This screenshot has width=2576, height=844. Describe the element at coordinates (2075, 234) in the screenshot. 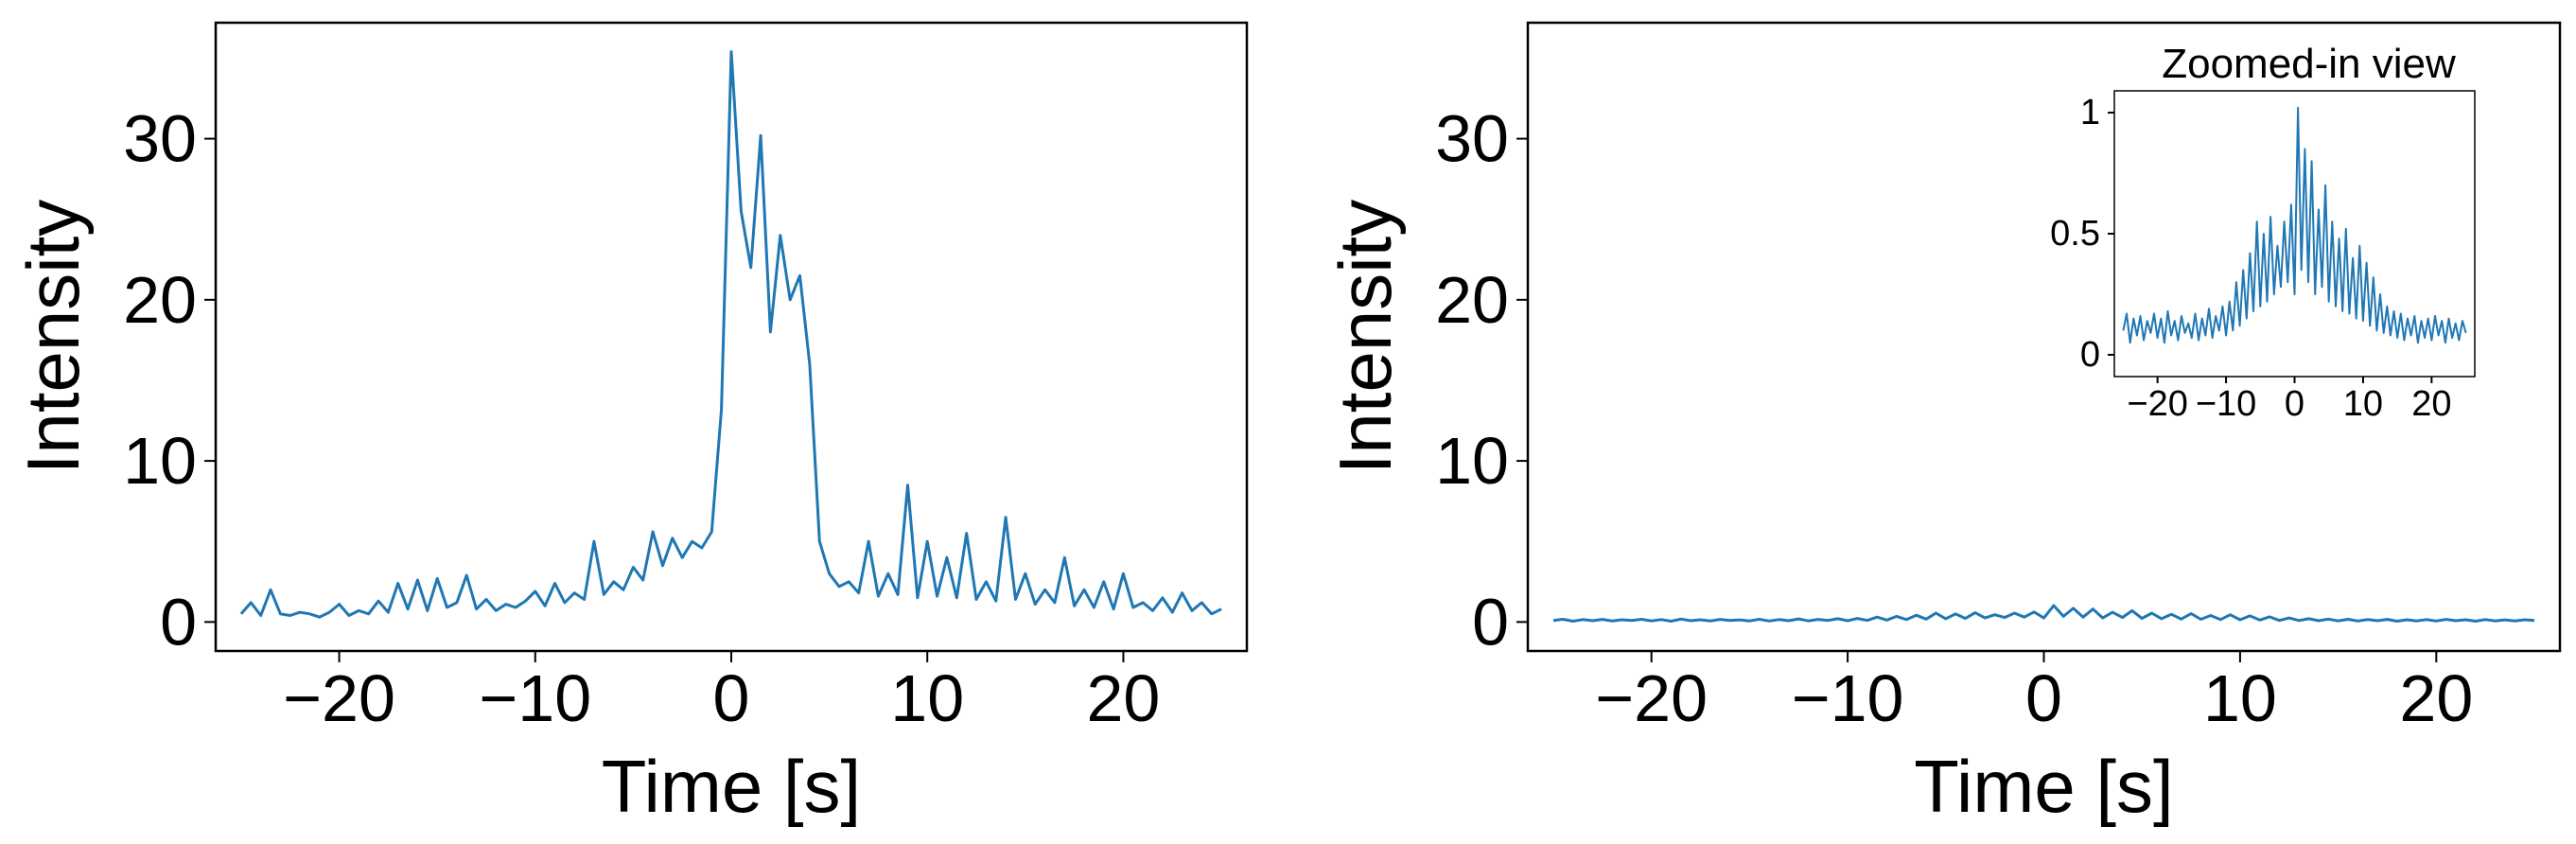

I see `y-tick-label: 0.5` at that location.